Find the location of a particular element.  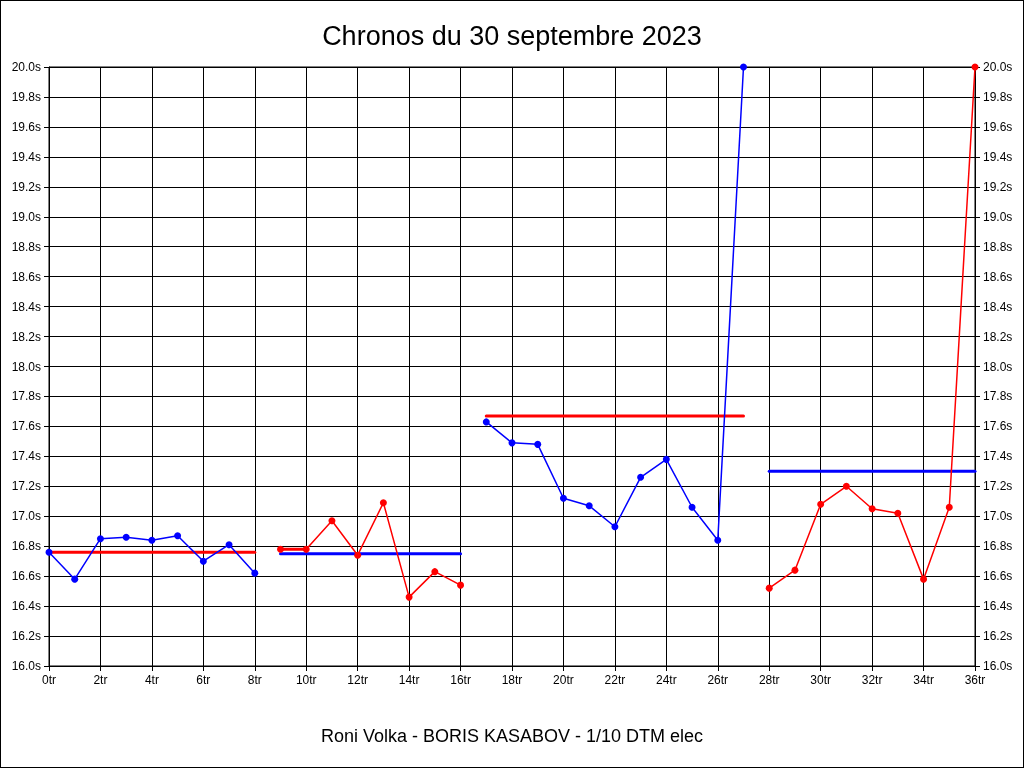

y-tick-label: 18.6s is located at coordinates (26, 276).